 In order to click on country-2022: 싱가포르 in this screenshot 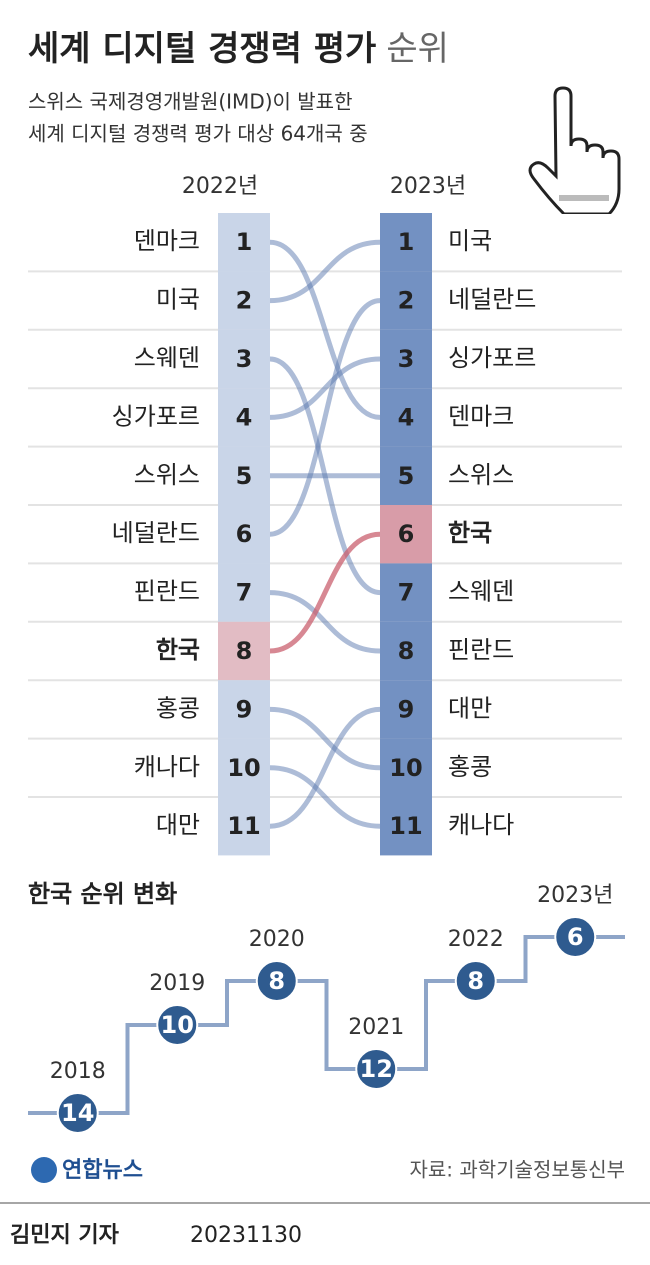, I will do `click(156, 416)`.